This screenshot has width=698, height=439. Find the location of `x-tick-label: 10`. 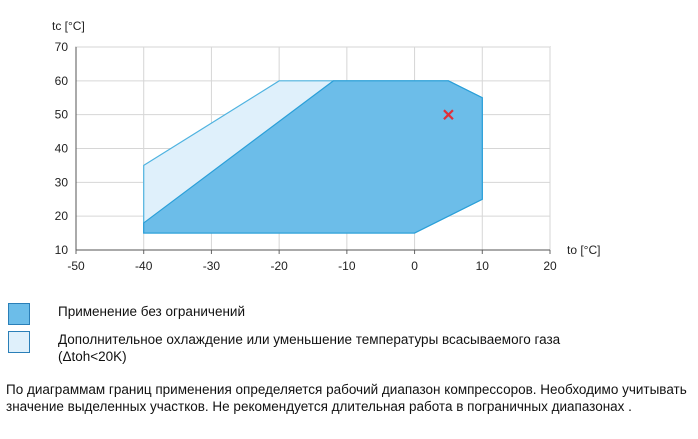

x-tick-label: 10 is located at coordinates (483, 266).